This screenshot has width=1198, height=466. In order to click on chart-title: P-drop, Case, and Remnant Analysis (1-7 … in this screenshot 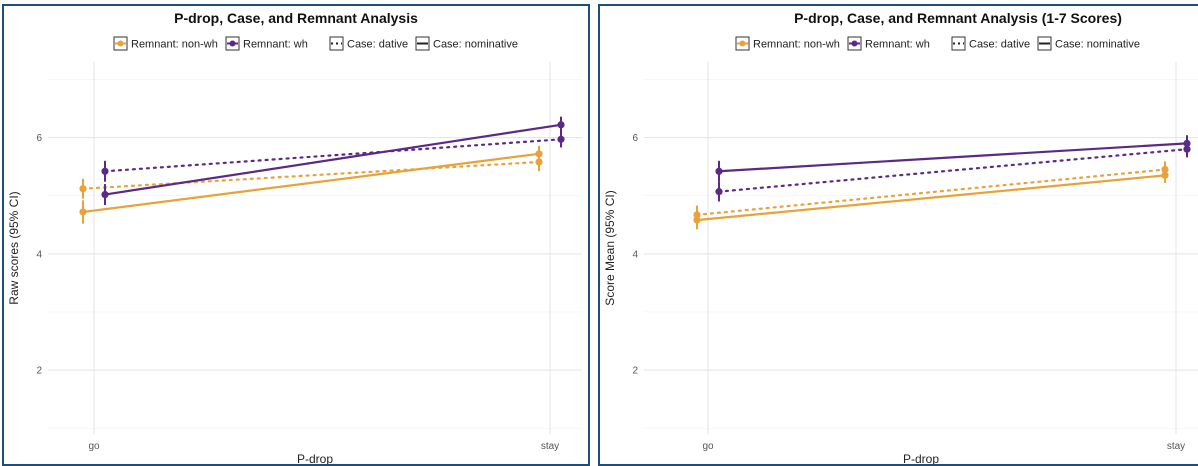, I will do `click(958, 18)`.